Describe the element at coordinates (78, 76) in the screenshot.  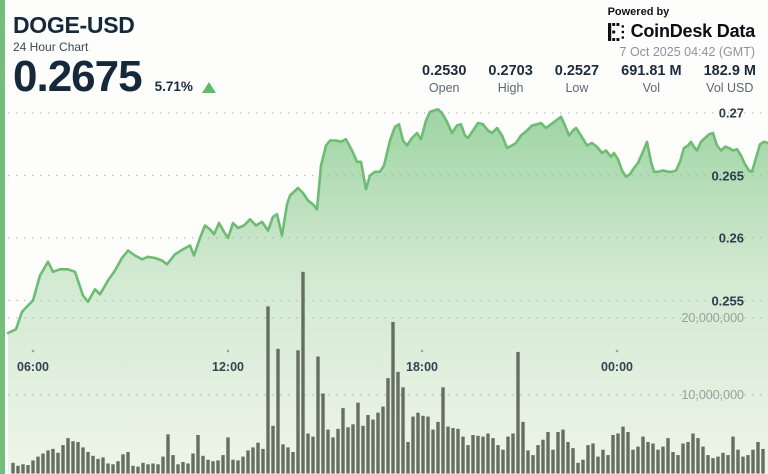
I see `last-price: 0.2675` at that location.